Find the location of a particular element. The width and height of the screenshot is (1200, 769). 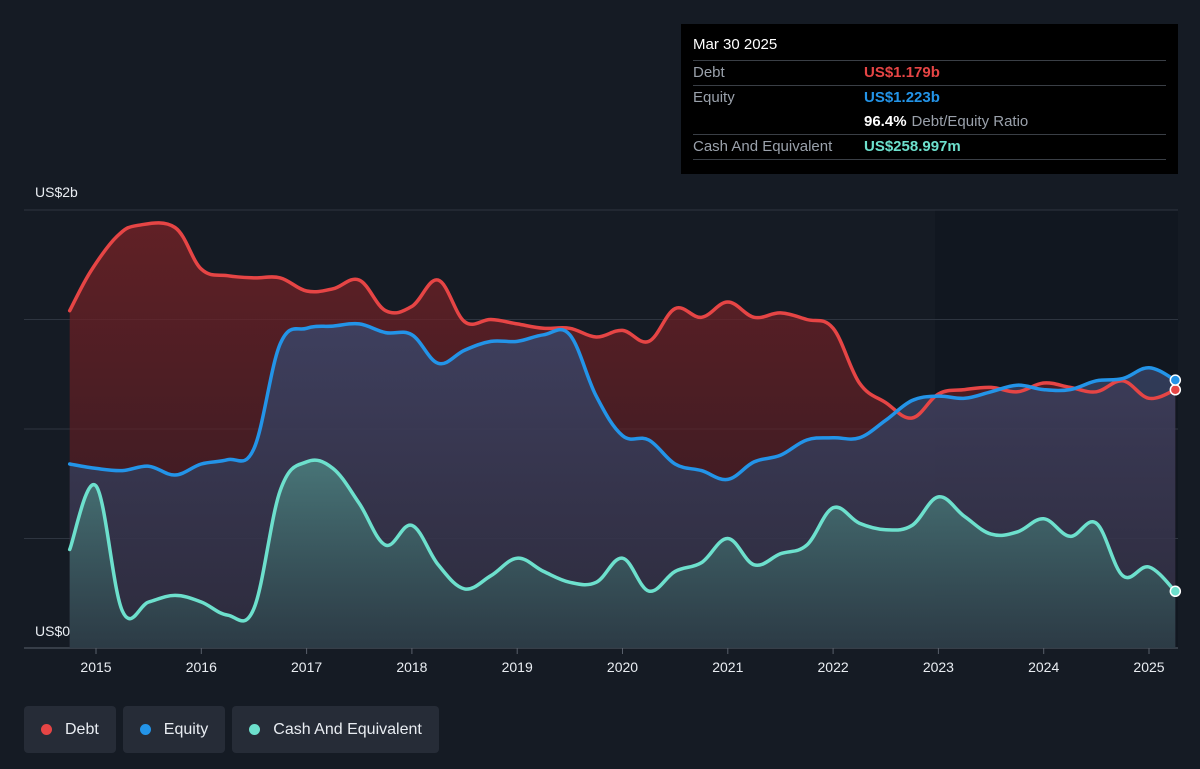

x-tick-label: 2025 is located at coordinates (1148, 667).